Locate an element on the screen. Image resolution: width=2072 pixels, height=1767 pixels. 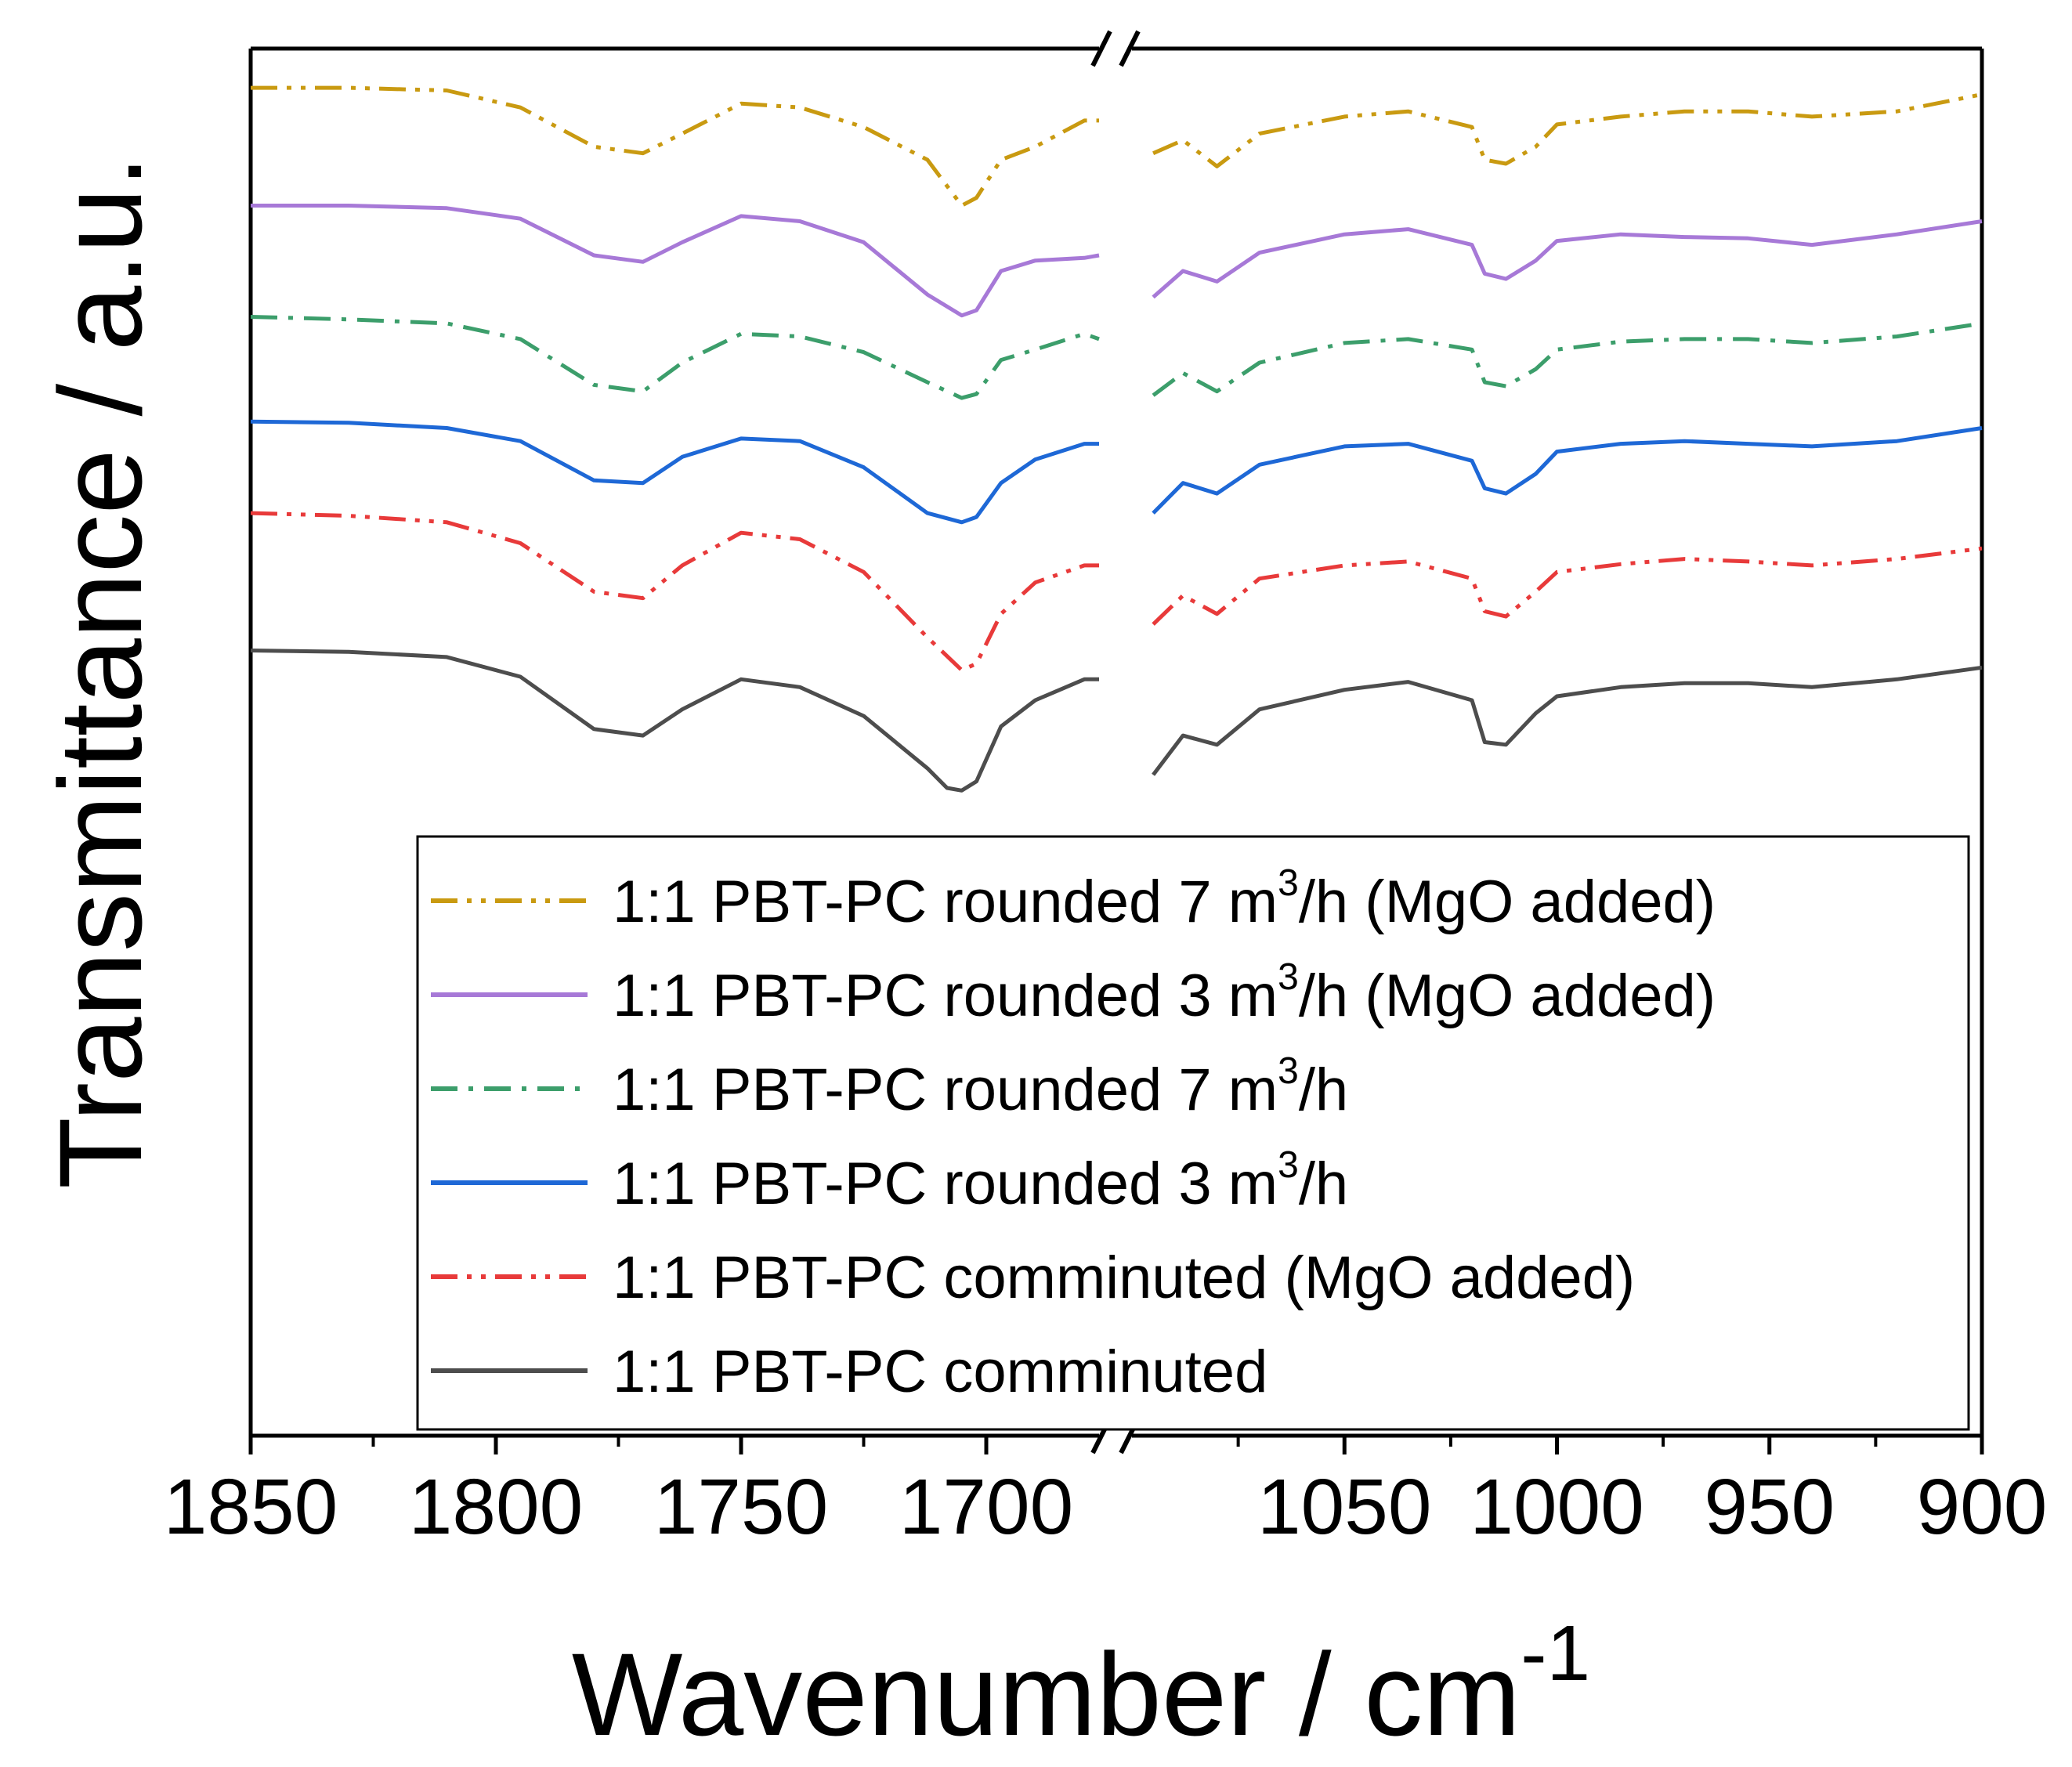
x-axis-title: Wavenumber / cm-1 is located at coordinates (1081, 1685).